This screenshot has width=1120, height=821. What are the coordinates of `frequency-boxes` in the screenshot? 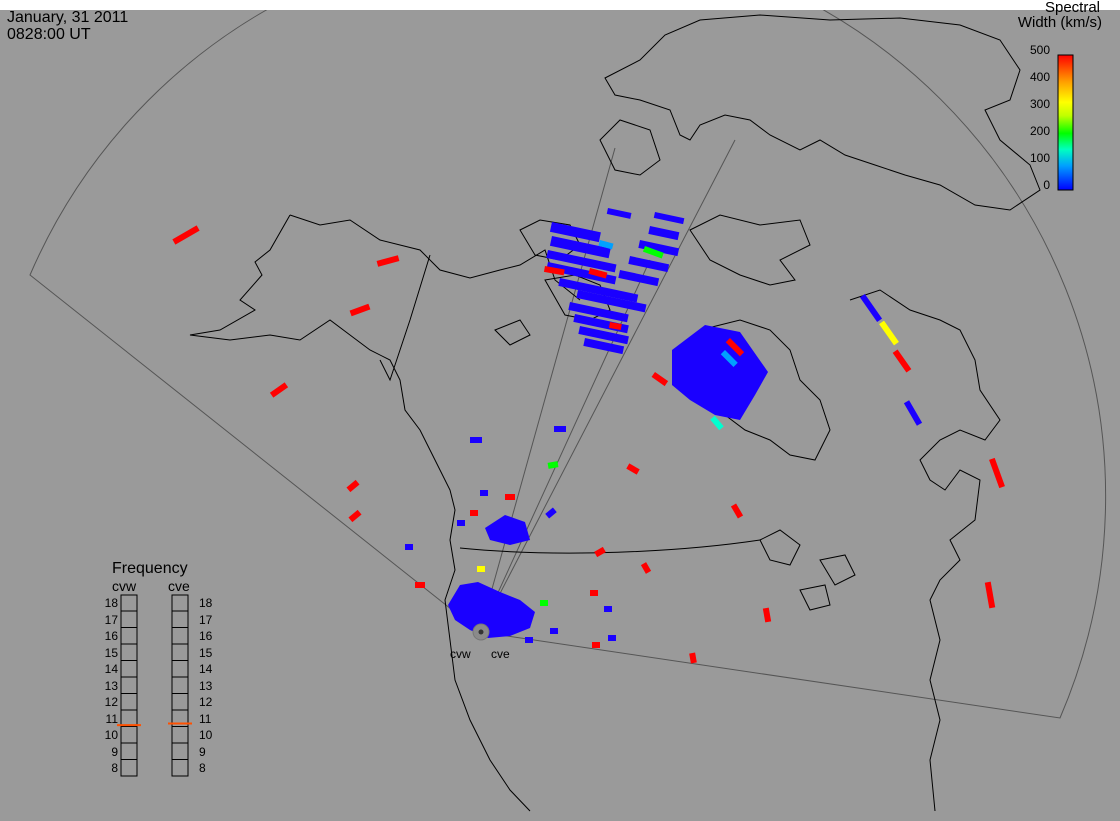 It's located at (154, 685).